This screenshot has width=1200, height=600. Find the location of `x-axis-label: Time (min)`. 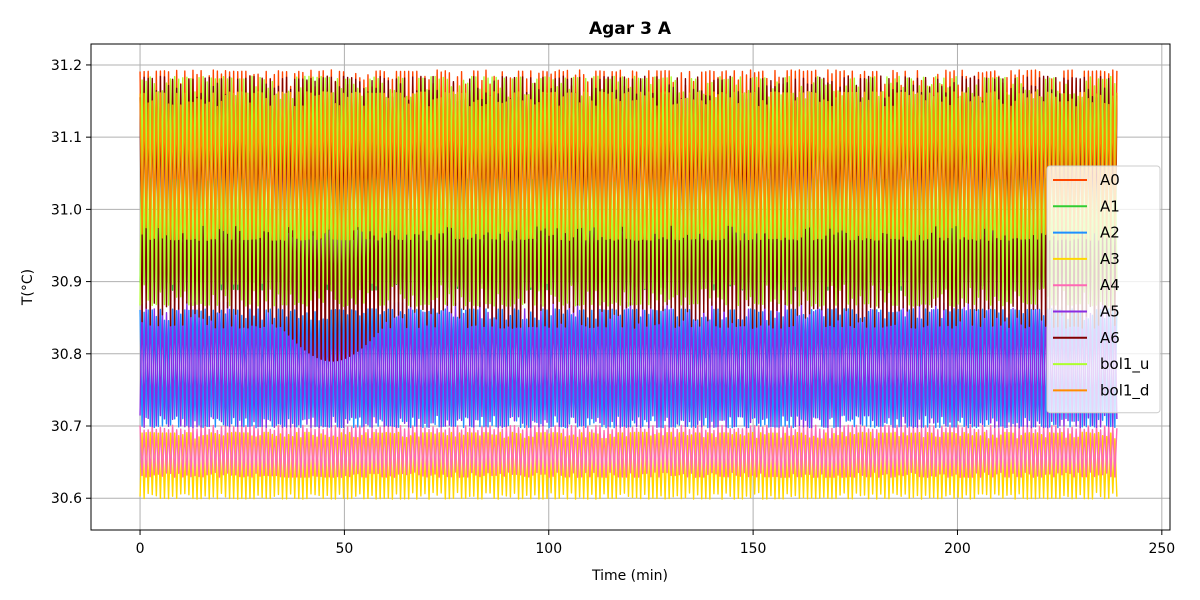

x-axis-label: Time (min) is located at coordinates (629, 576).